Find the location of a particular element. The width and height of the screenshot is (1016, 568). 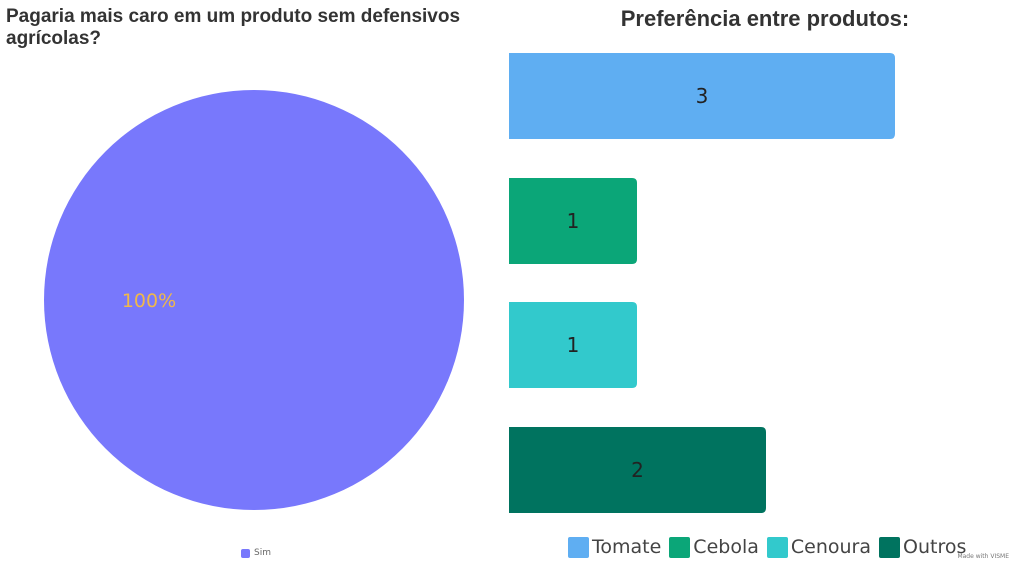

pie-slice-label: 100% is located at coordinates (149, 301).